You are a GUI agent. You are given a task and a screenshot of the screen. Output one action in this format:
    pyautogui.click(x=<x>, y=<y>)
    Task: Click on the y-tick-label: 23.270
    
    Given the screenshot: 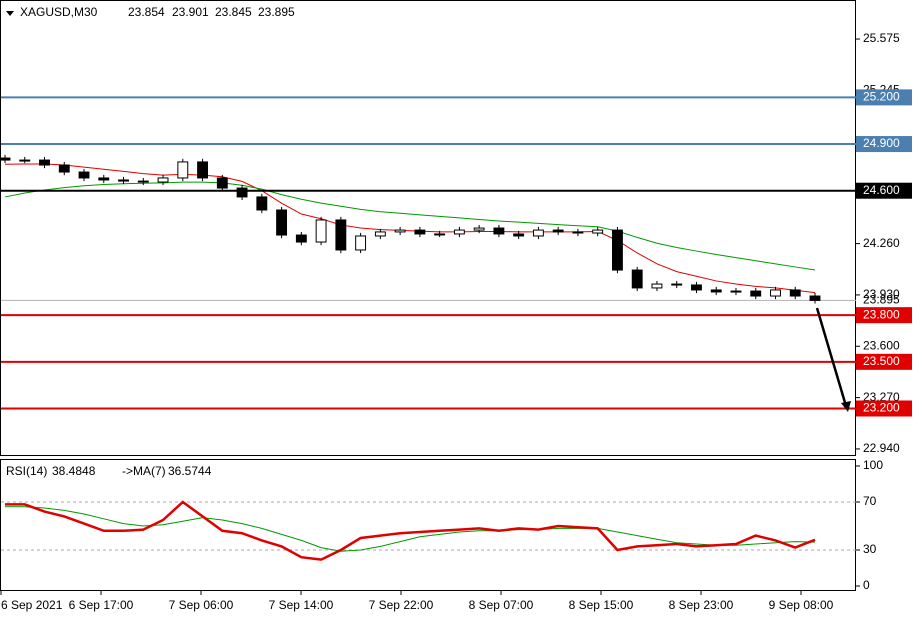 What is the action you would take?
    pyautogui.click(x=881, y=397)
    